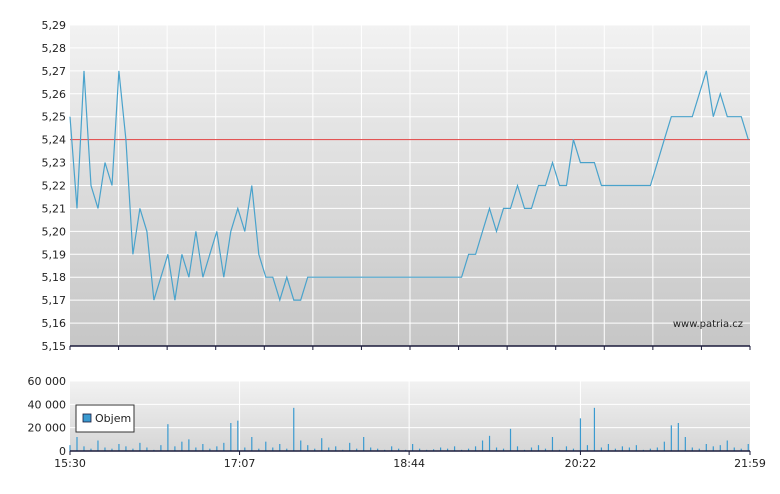 This screenshot has height=494, width=780. I want to click on volume-grid, so click(410, 415).